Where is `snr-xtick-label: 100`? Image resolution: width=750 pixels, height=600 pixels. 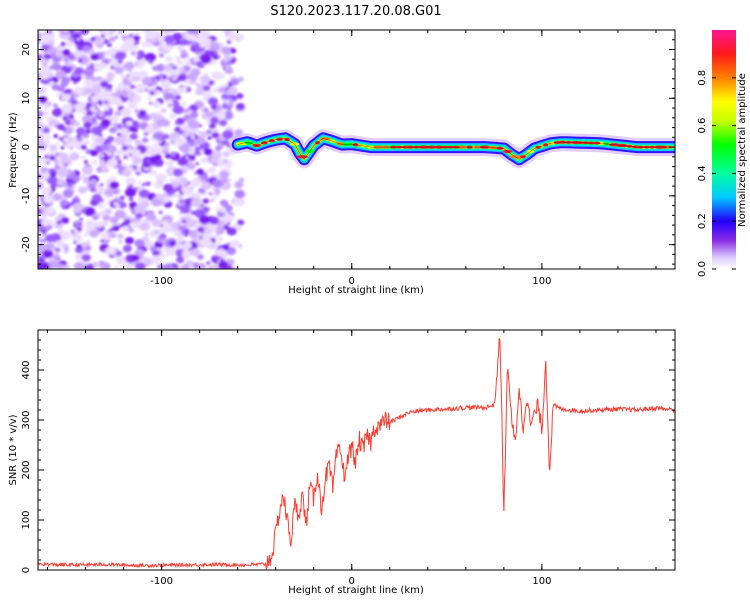 snr-xtick-label: 100 is located at coordinates (541, 581).